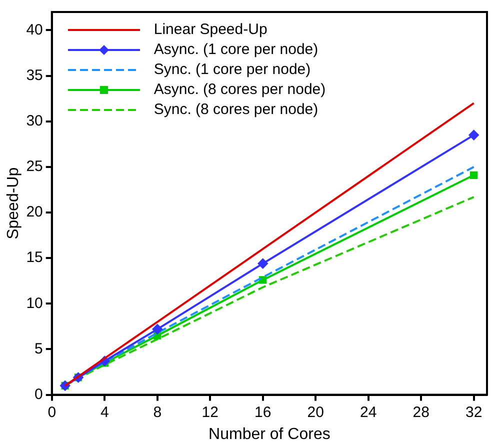  I want to click on y-axis-title: Speed-Up, so click(13, 203).